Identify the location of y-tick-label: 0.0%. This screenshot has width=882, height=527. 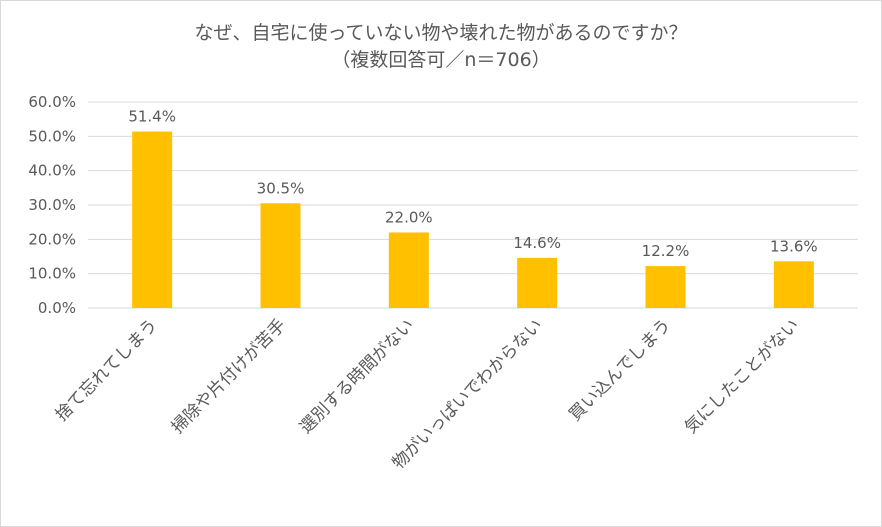
(57, 308).